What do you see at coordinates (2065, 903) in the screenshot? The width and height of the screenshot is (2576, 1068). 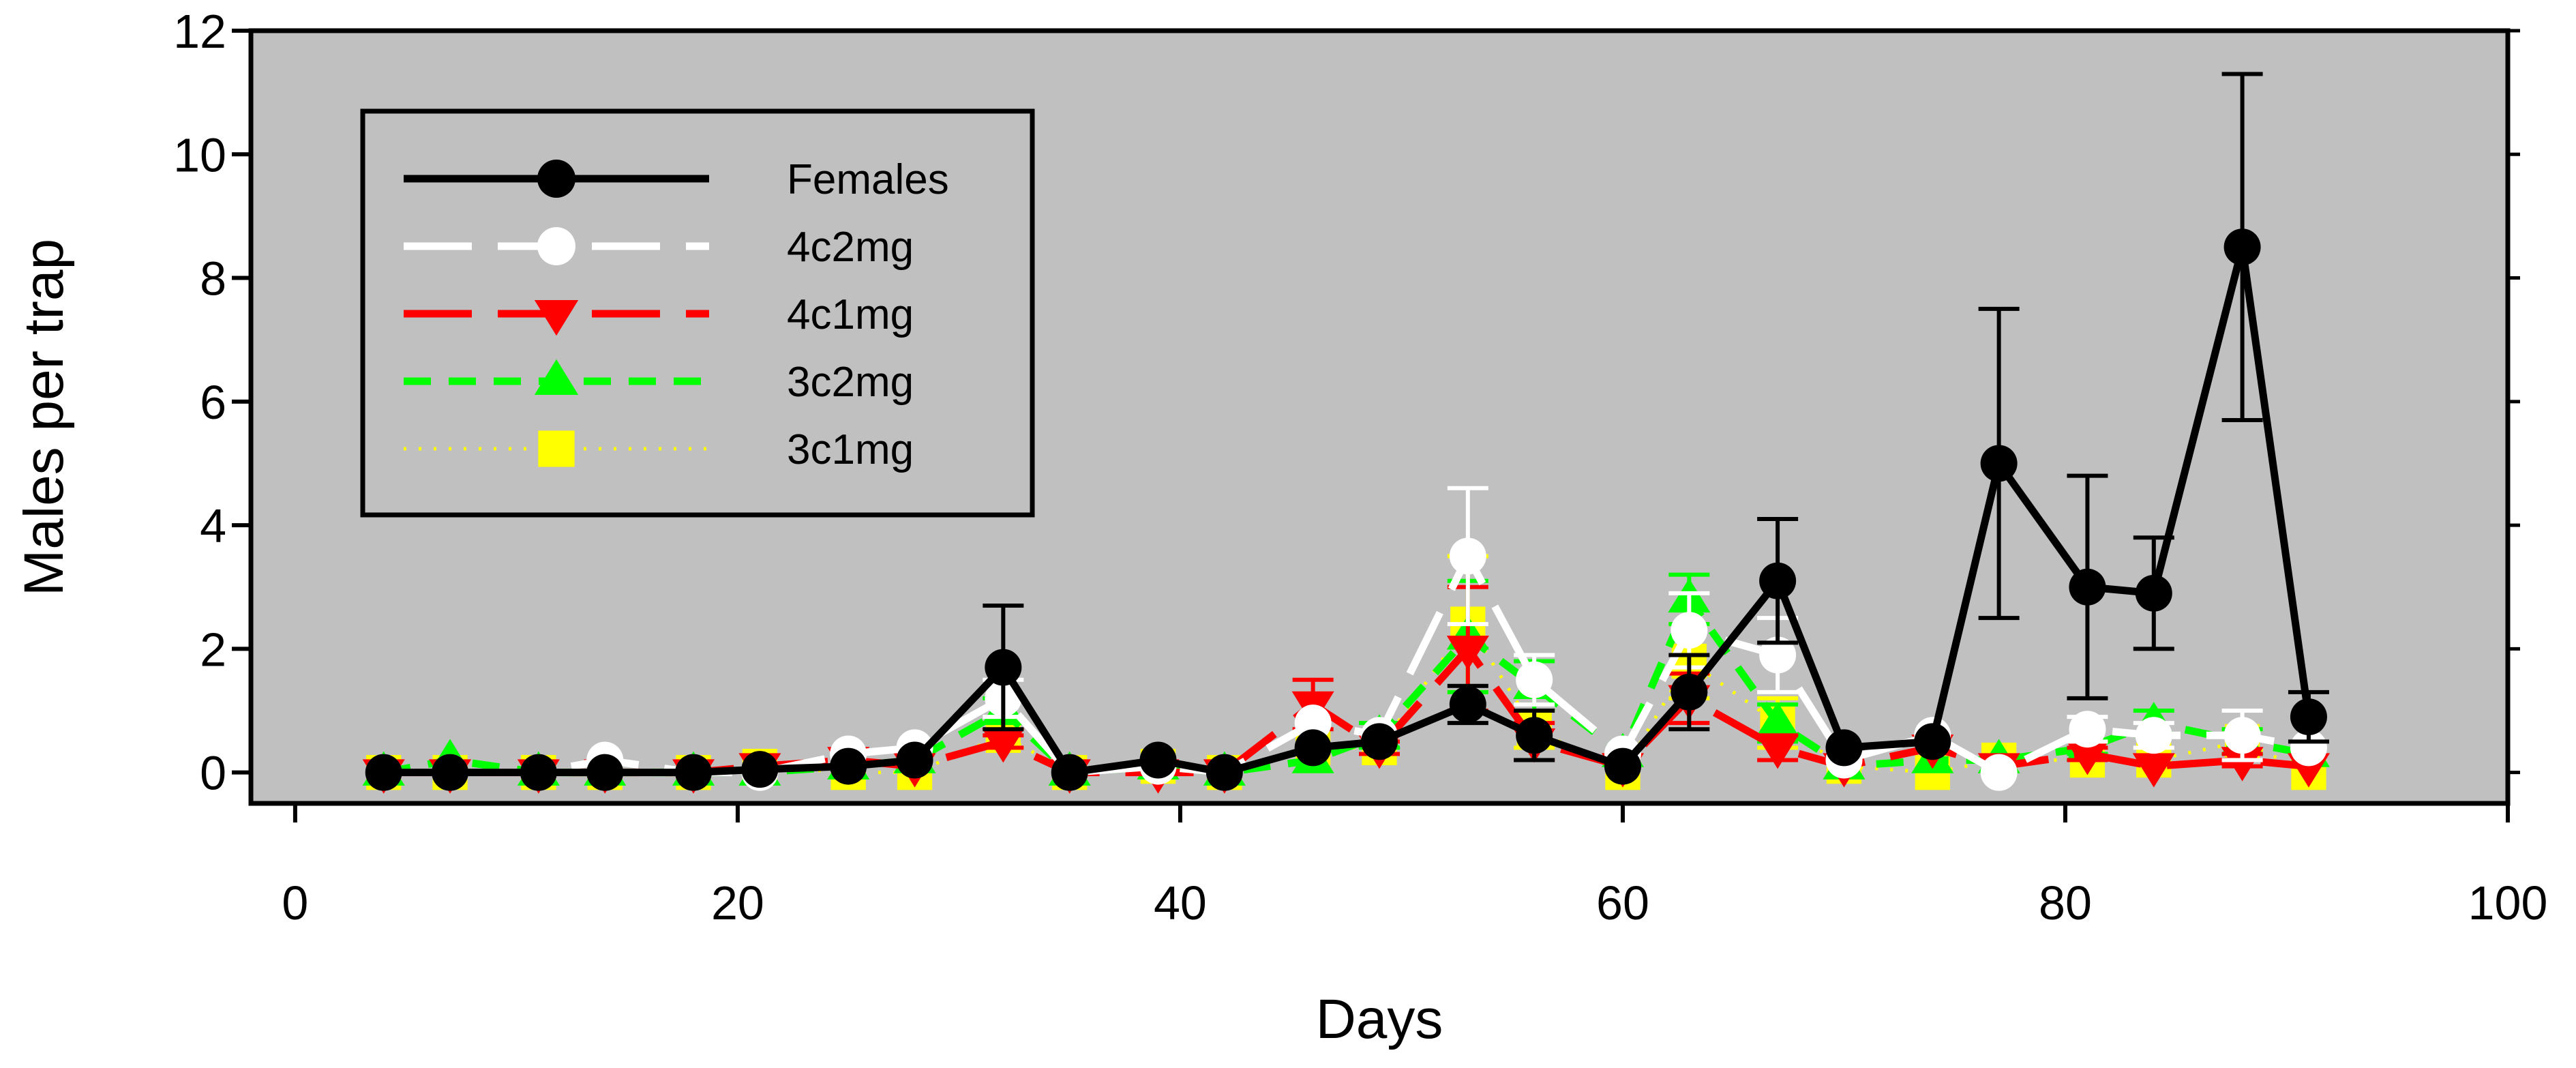 I see `x-tick-label: 80` at bounding box center [2065, 903].